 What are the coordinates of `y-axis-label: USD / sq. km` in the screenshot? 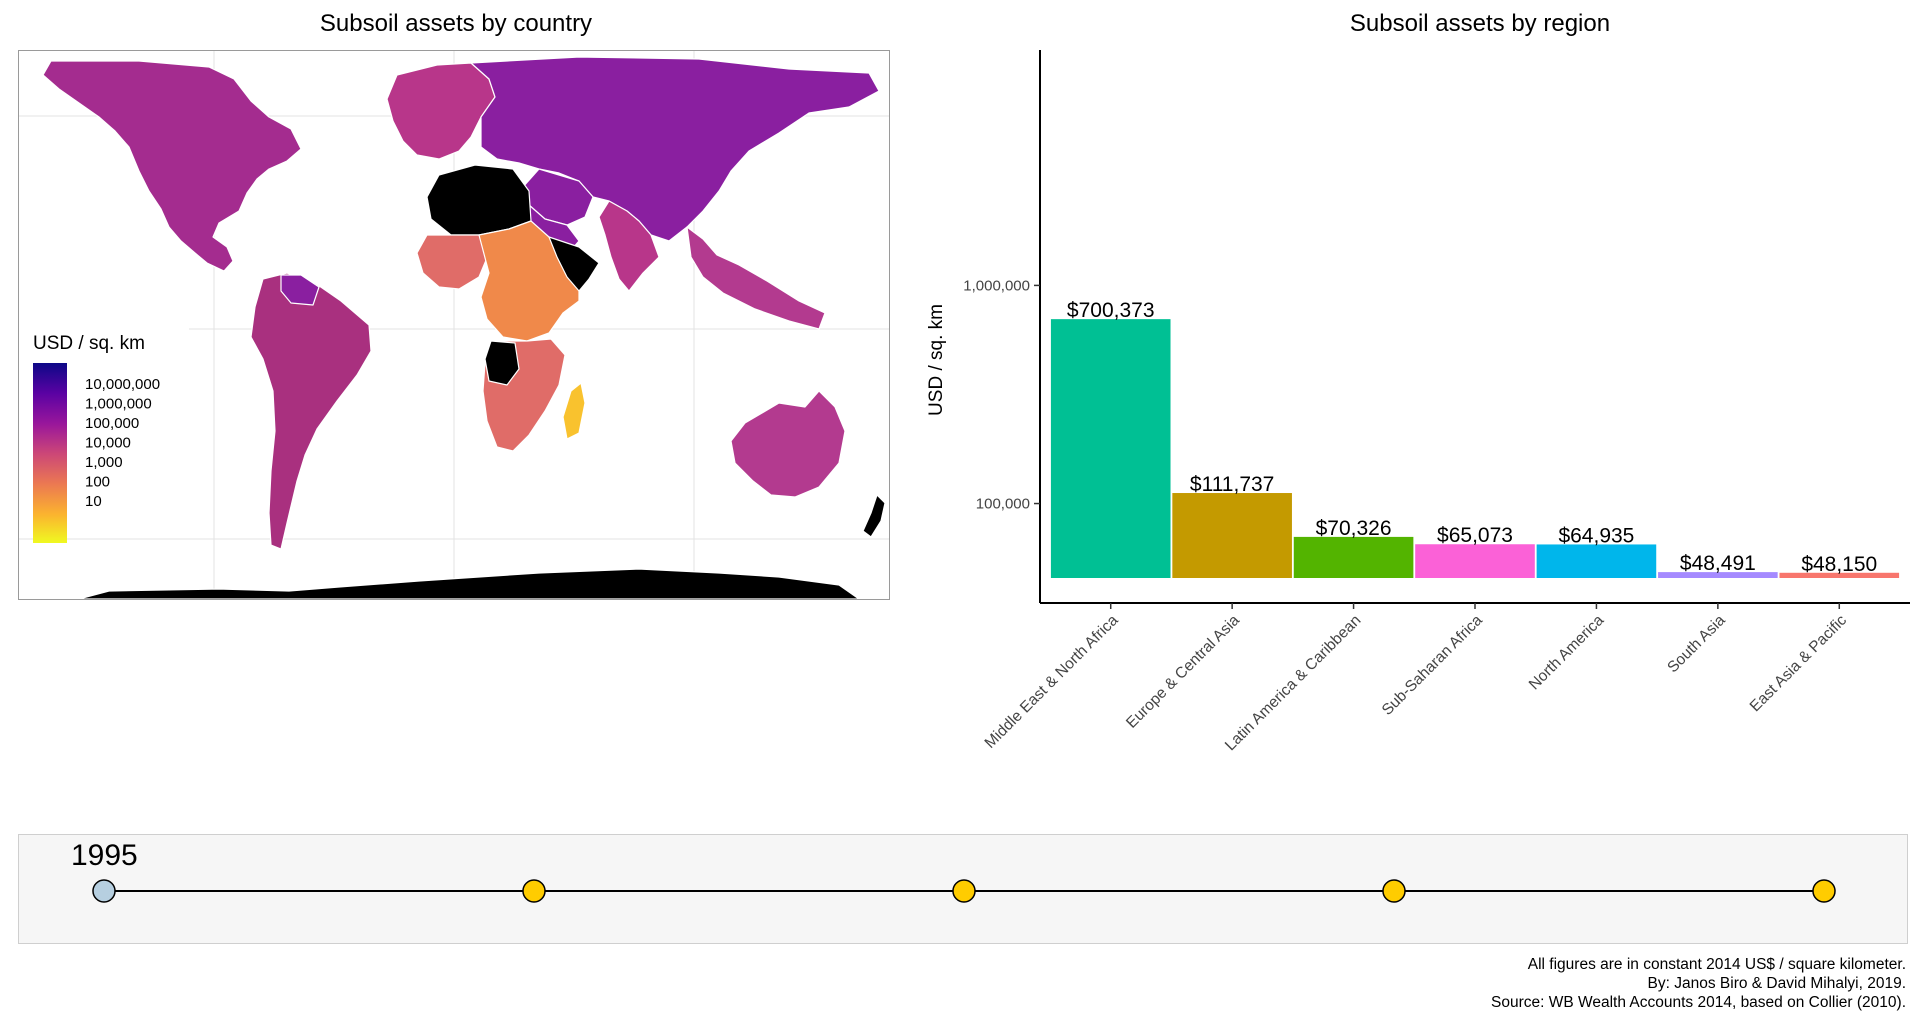 It's located at (936, 360).